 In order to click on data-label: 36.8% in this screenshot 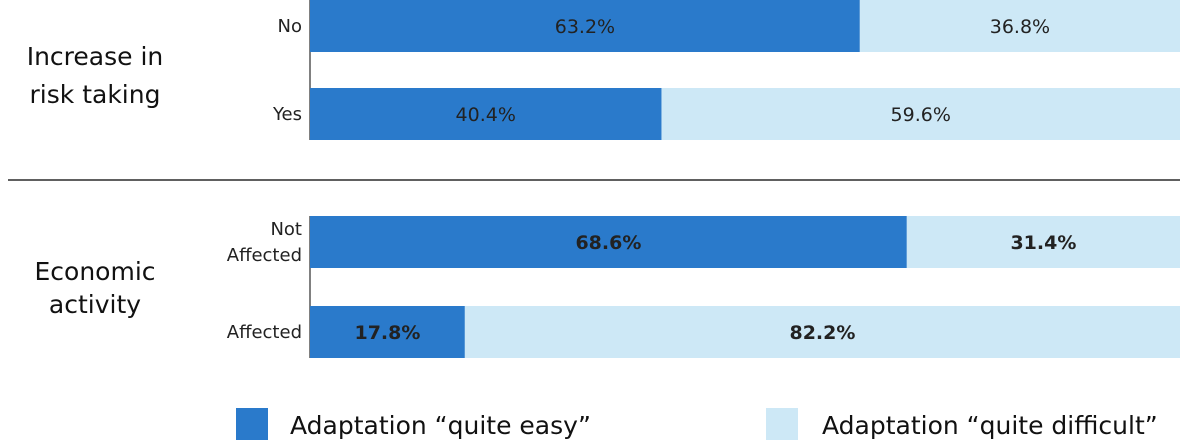, I will do `click(1020, 27)`.